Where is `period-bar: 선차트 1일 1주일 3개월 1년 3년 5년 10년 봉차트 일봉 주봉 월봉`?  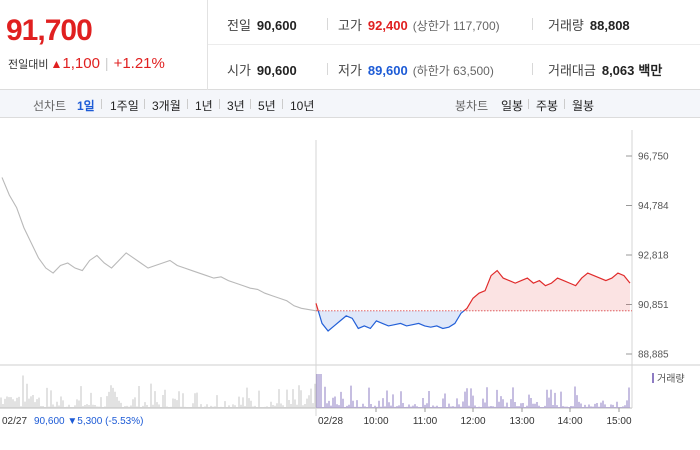
period-bar: 선차트 1일 1주일 3개월 1년 3년 5년 10년 봉차트 일봉 주봉 월봉 is located at coordinates (350, 104).